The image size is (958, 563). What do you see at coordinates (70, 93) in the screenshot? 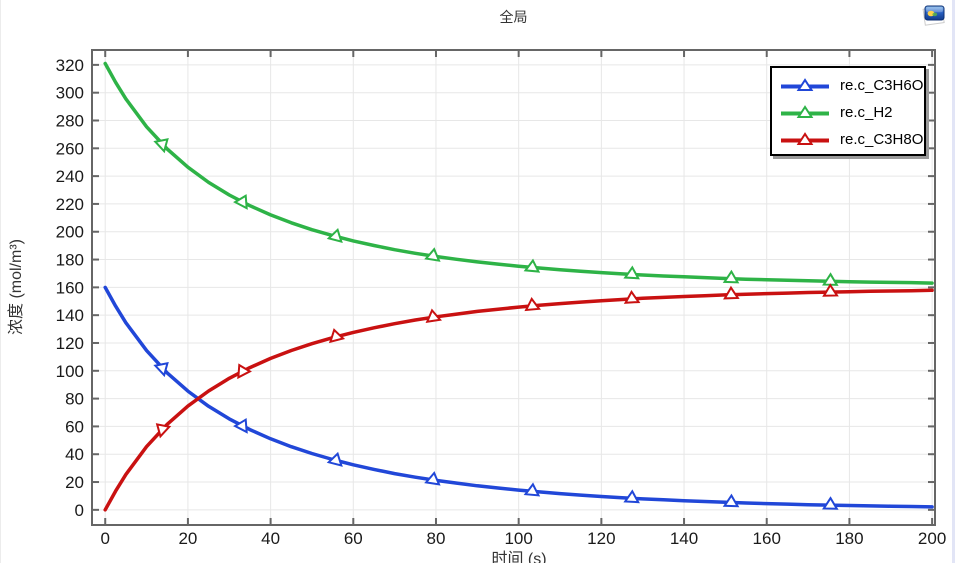
I see `svg-text: 300` at bounding box center [70, 93].